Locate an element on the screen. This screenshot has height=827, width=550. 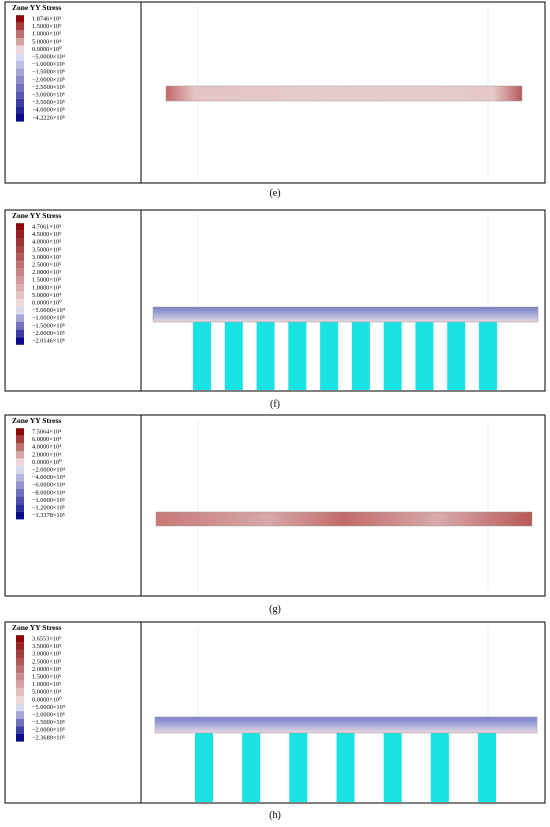
legend-label: 1.5000×10⁵ is located at coordinates (46, 676).